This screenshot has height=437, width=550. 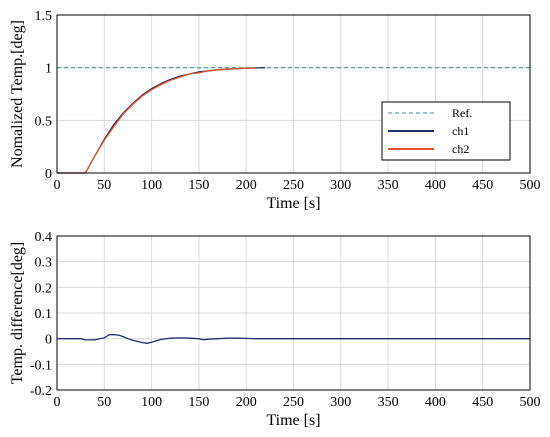 I want to click on y-tick-label: 0.1, so click(x=44, y=314).